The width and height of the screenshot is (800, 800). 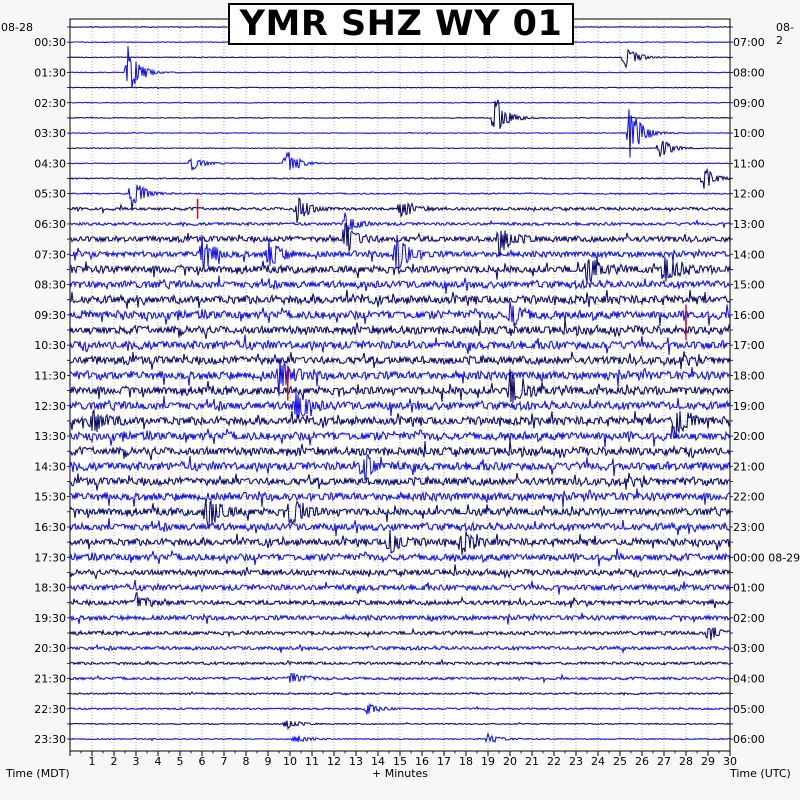 What do you see at coordinates (50, 103) in the screenshot?
I see `left-time-label: 02:30` at bounding box center [50, 103].